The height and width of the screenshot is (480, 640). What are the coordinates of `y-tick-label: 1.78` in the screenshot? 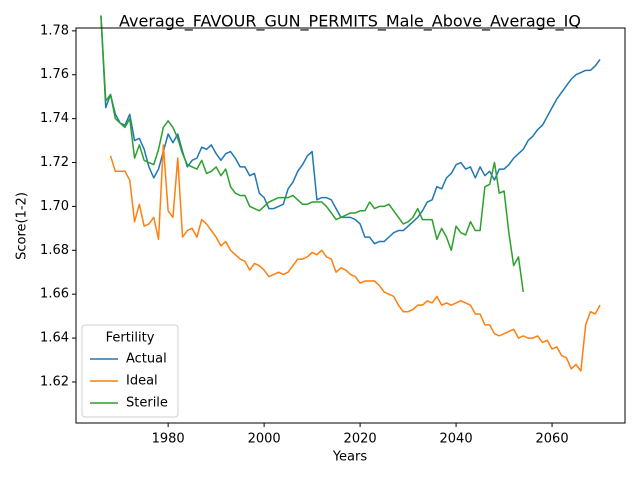 It's located at (54, 30).